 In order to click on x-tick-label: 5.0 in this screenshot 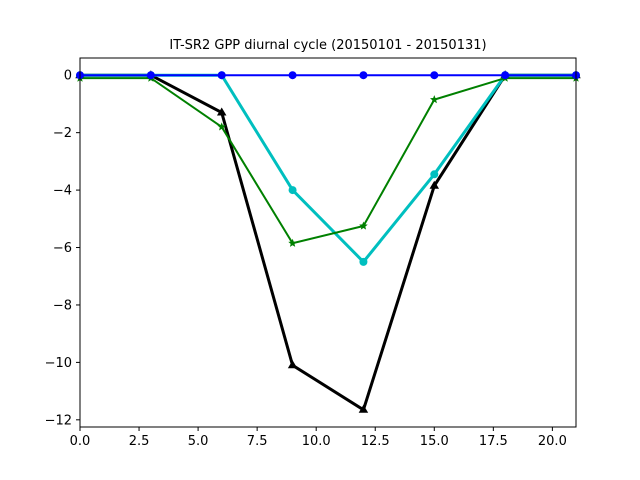, I will do `click(198, 441)`.